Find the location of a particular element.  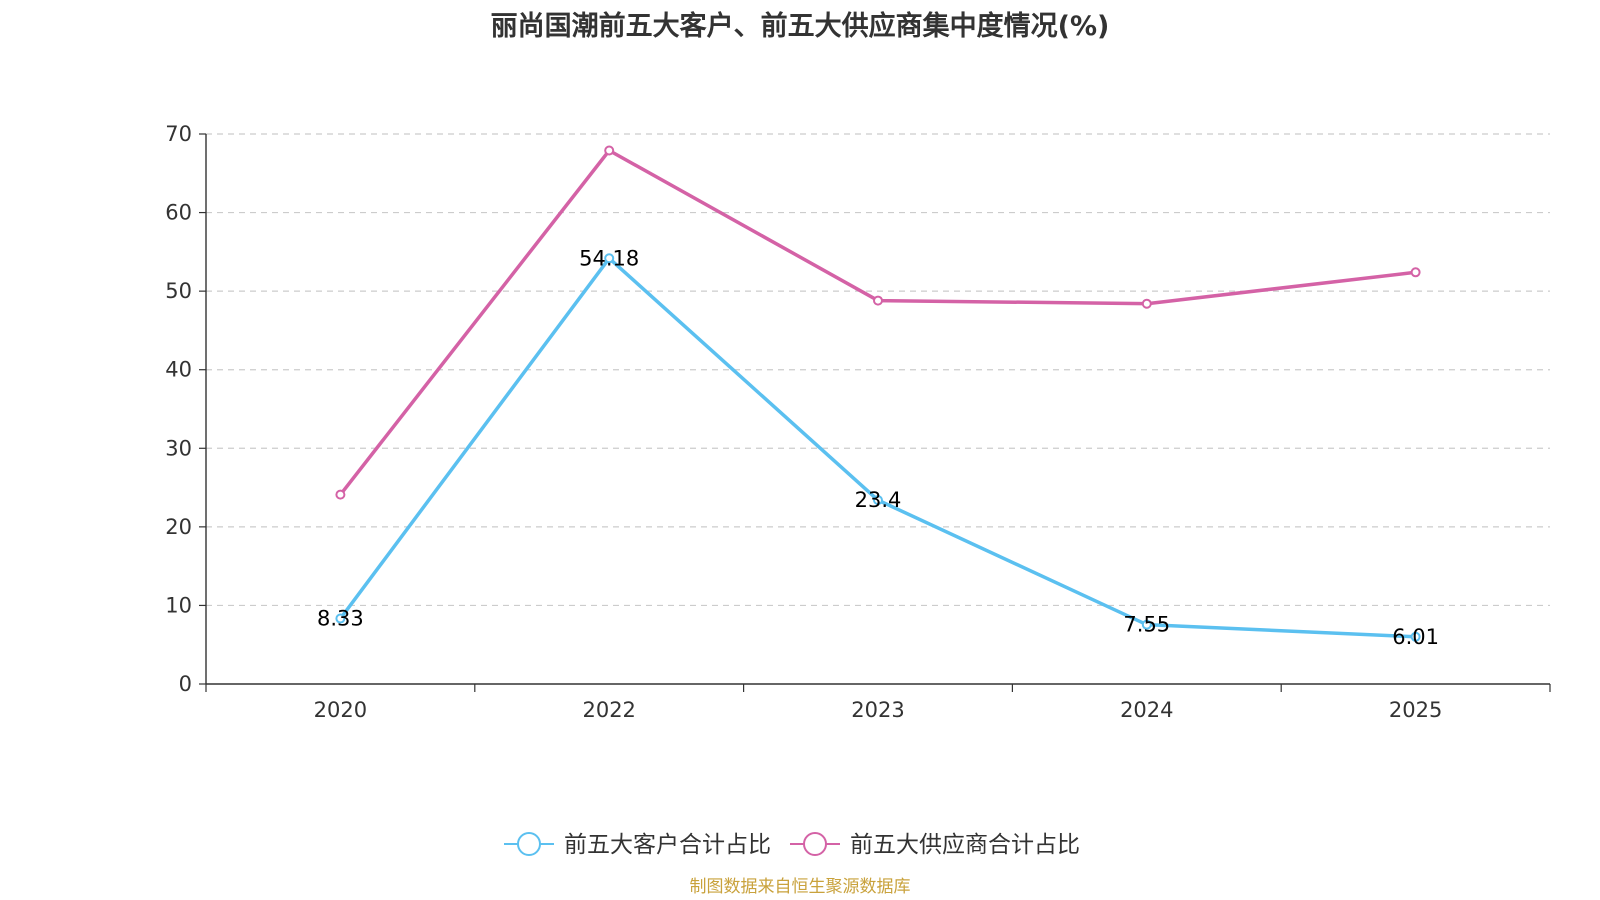

data-source-note: 制图数据来自恒生聚源数据库 is located at coordinates (800, 887).